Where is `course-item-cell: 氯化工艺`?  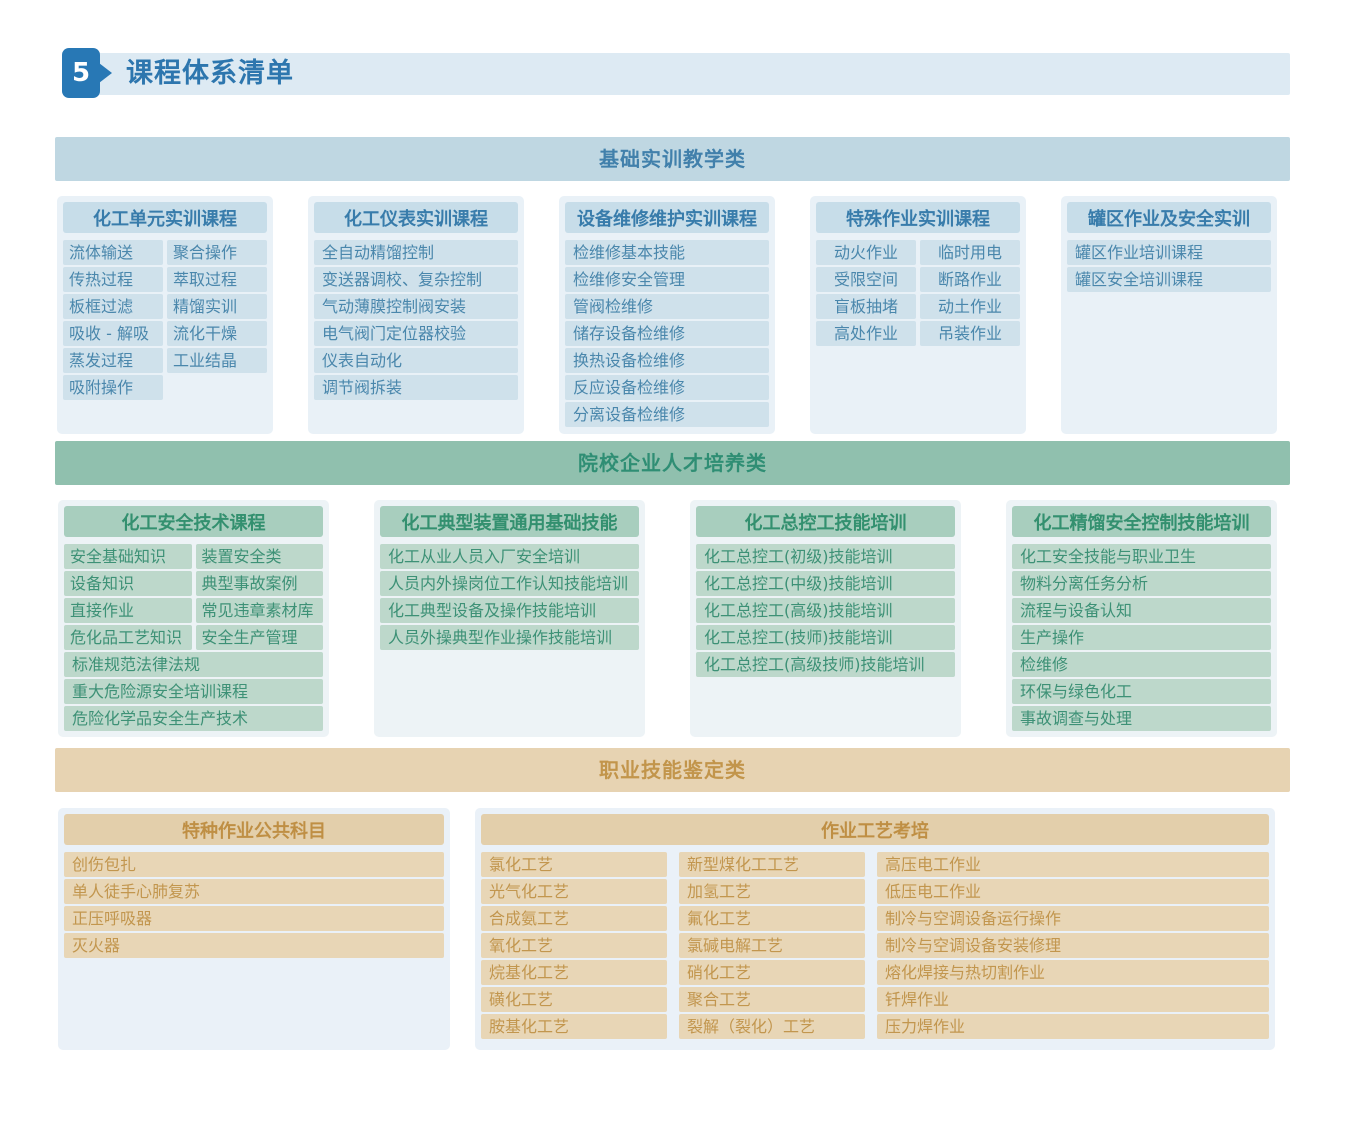
course-item-cell: 氯化工艺 is located at coordinates (574, 864).